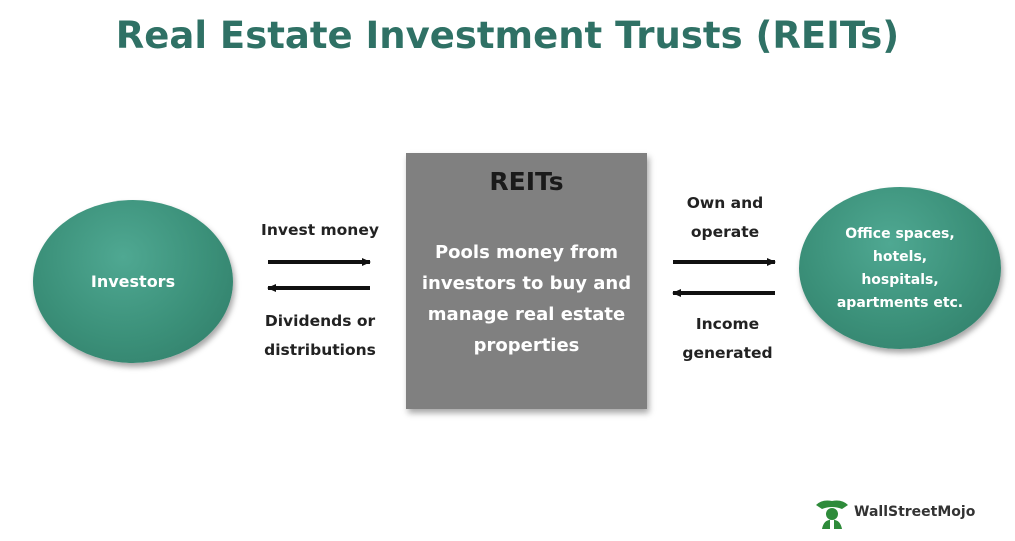  Describe the element at coordinates (320, 335) in the screenshot. I see `dividends-label: Dividends or distributions` at that location.